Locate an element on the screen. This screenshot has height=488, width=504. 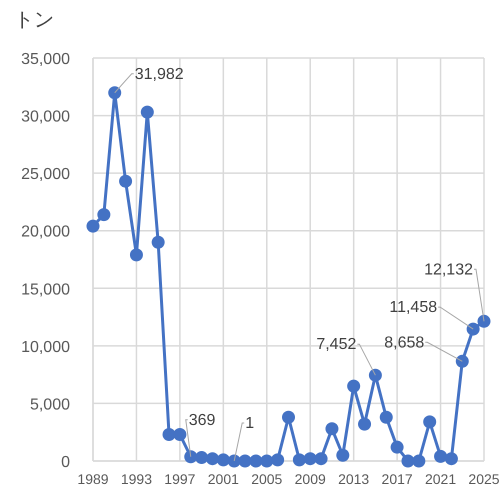
y-tick-label: 5,000 is located at coordinates (50, 405).